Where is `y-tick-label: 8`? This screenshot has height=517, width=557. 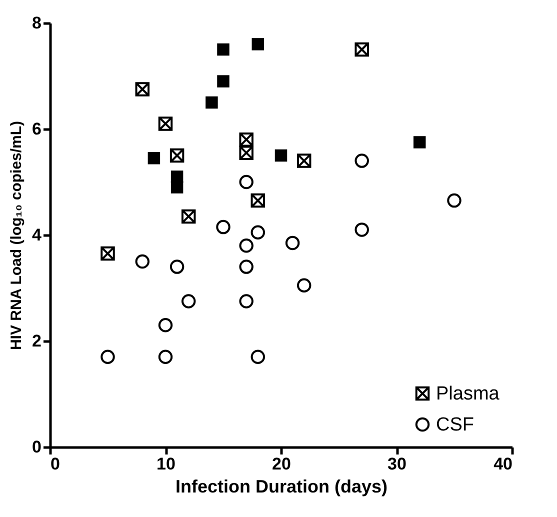
y-tick-label: 8 is located at coordinates (37, 23).